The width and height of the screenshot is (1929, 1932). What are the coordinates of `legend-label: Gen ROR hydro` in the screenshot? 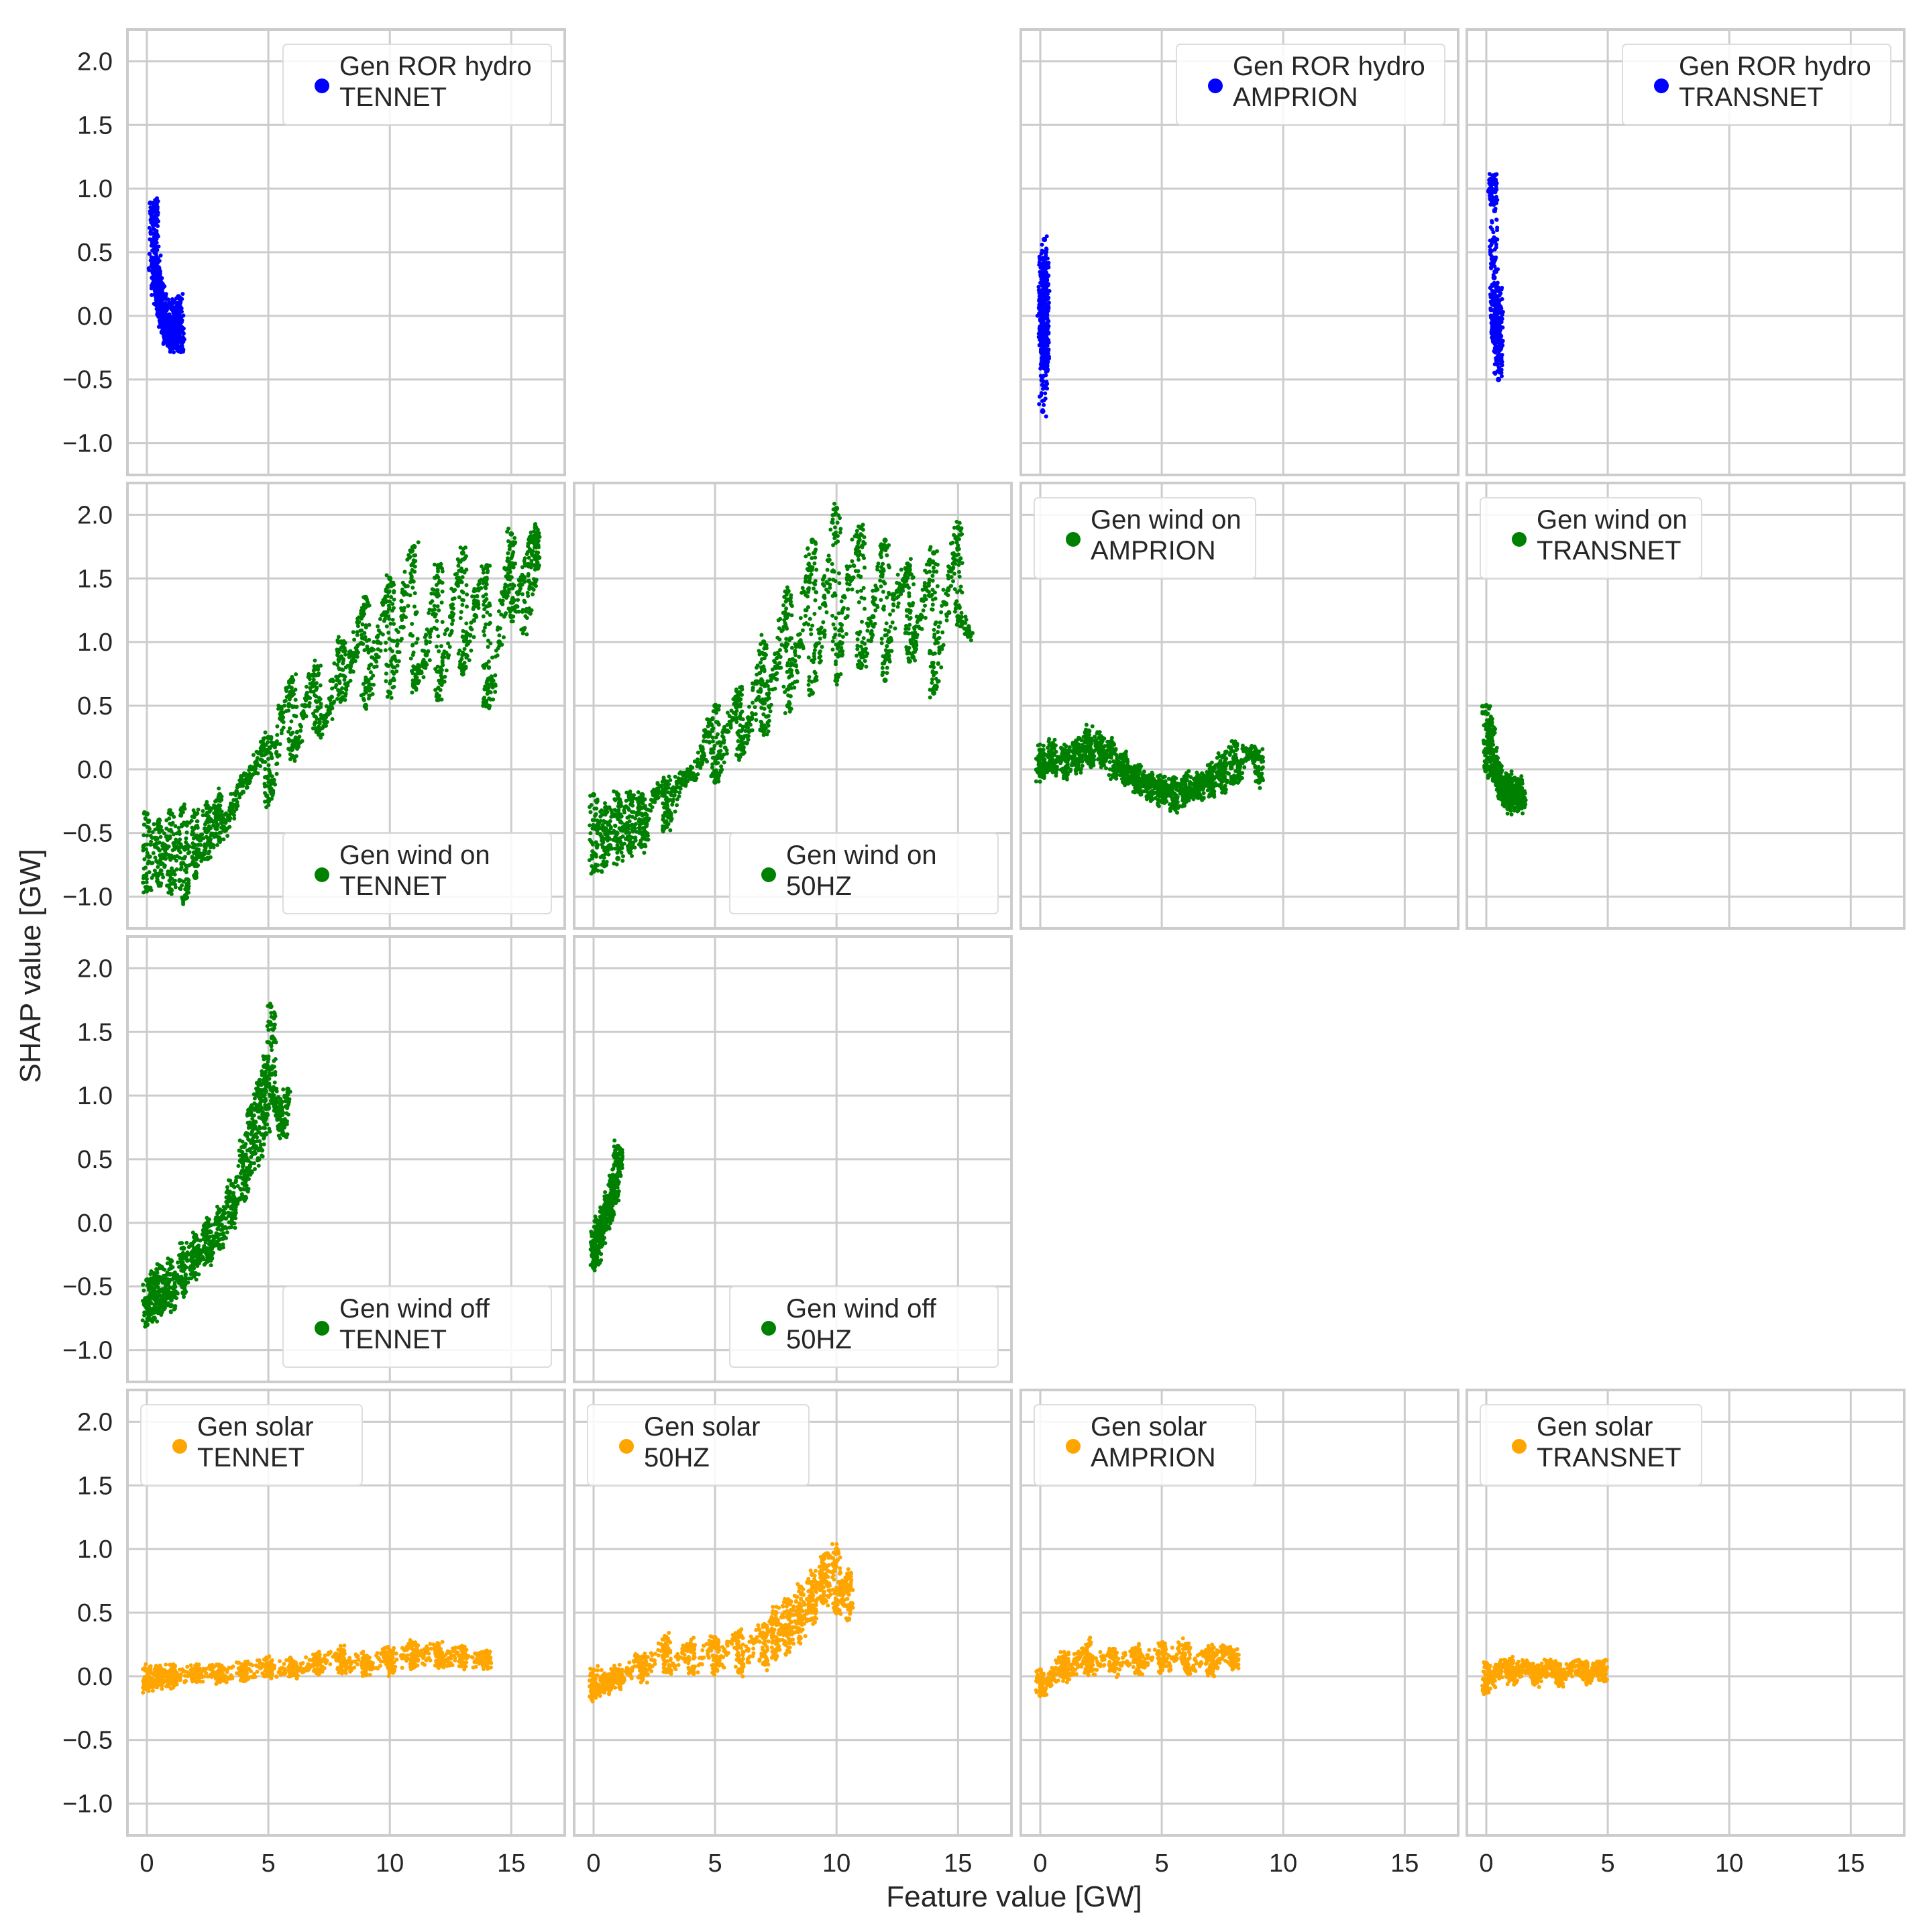 It's located at (1775, 66).